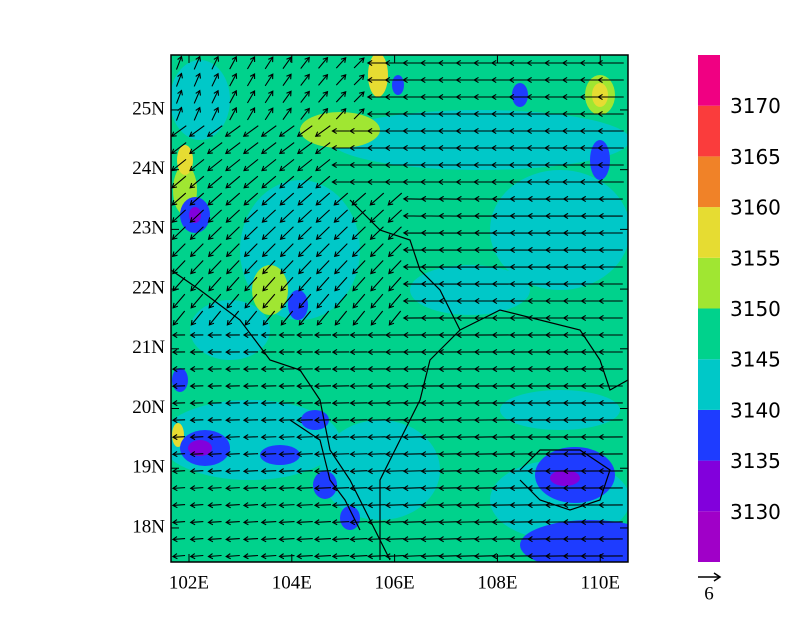 The width and height of the screenshot is (800, 618). Describe the element at coordinates (755, 208) in the screenshot. I see `colorbar-label: 3160` at that location.